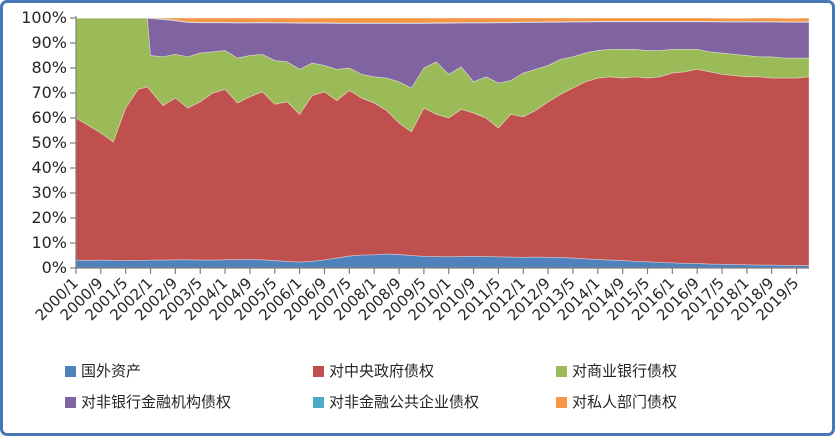 The image size is (835, 436). Describe the element at coordinates (404, 402) in the screenshot. I see `legend-label: 对非金融公共企业债权` at that location.